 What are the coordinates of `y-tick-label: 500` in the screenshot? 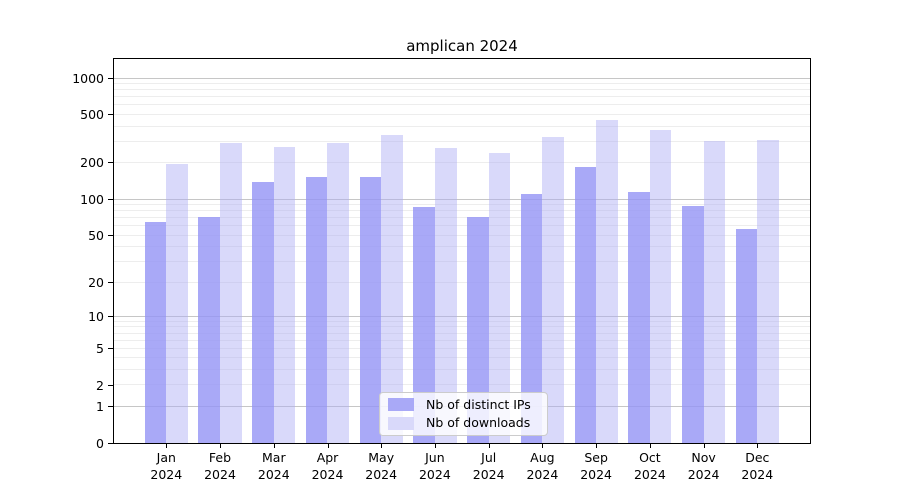 It's located at (92, 115).